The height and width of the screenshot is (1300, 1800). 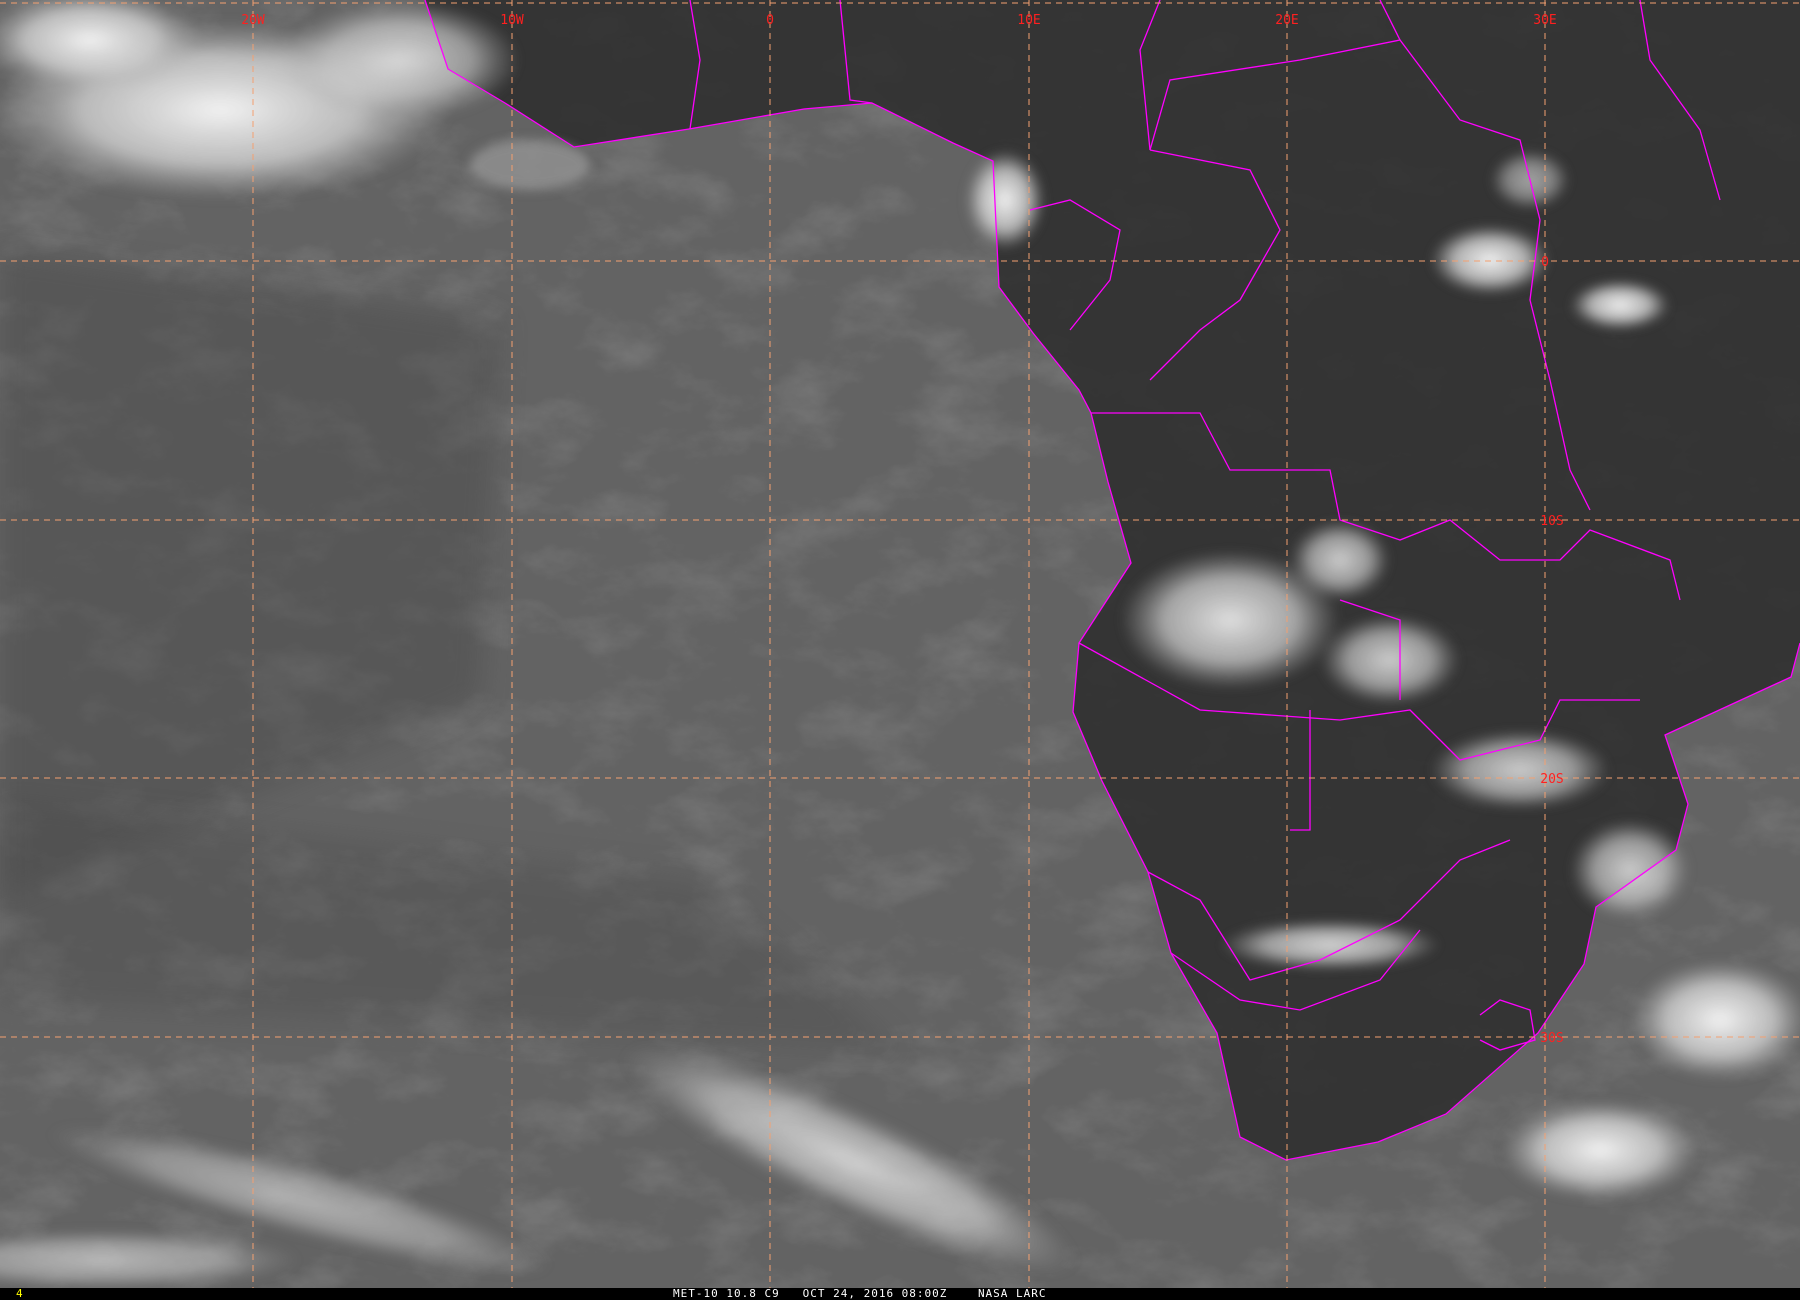 I want to click on lon-label-30e: 30E, so click(x=1544, y=20).